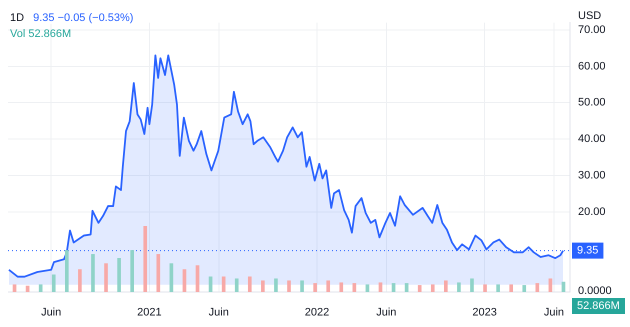  I want to click on y-axis-title: USD, so click(590, 16).